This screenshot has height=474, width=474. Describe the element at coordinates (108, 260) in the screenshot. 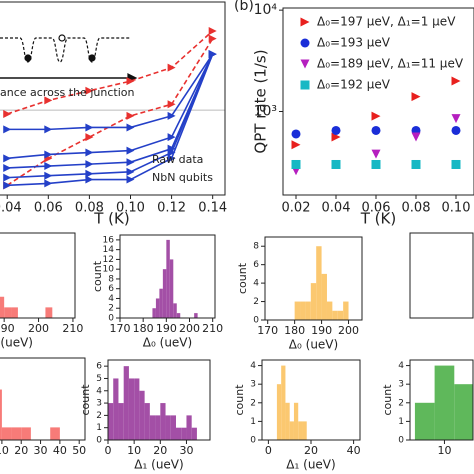

I see `y-tick-label: 12` at that location.